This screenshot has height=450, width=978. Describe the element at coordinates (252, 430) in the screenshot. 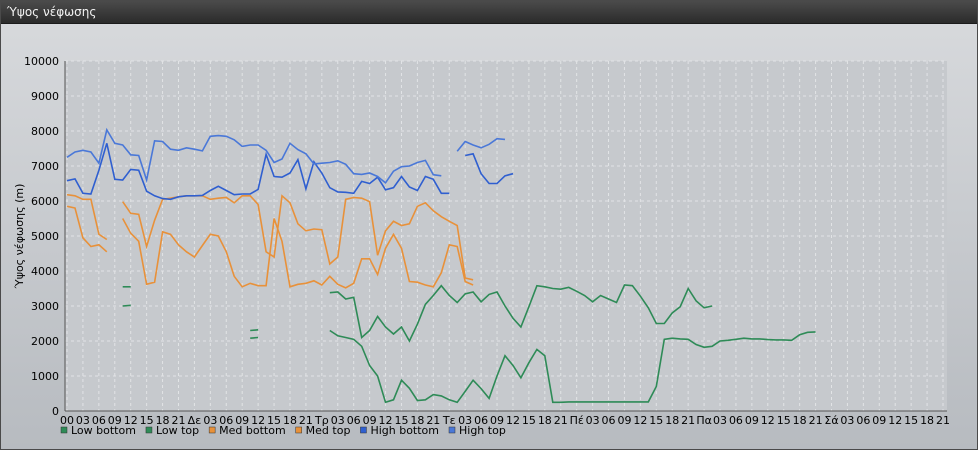

I see `legend-label: Med bottom` at that location.